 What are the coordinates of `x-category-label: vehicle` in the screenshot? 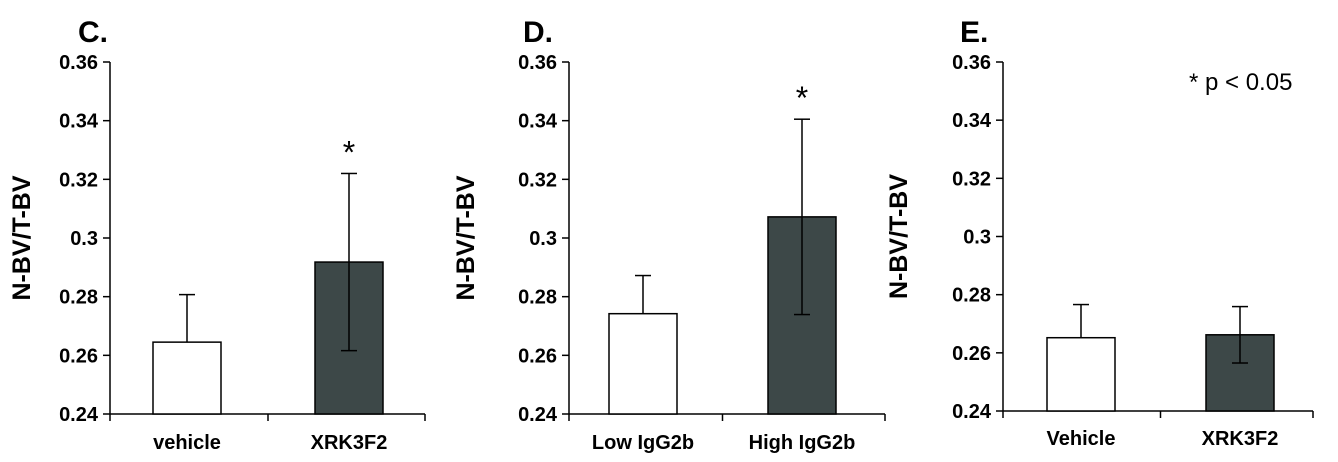 It's located at (187, 443).